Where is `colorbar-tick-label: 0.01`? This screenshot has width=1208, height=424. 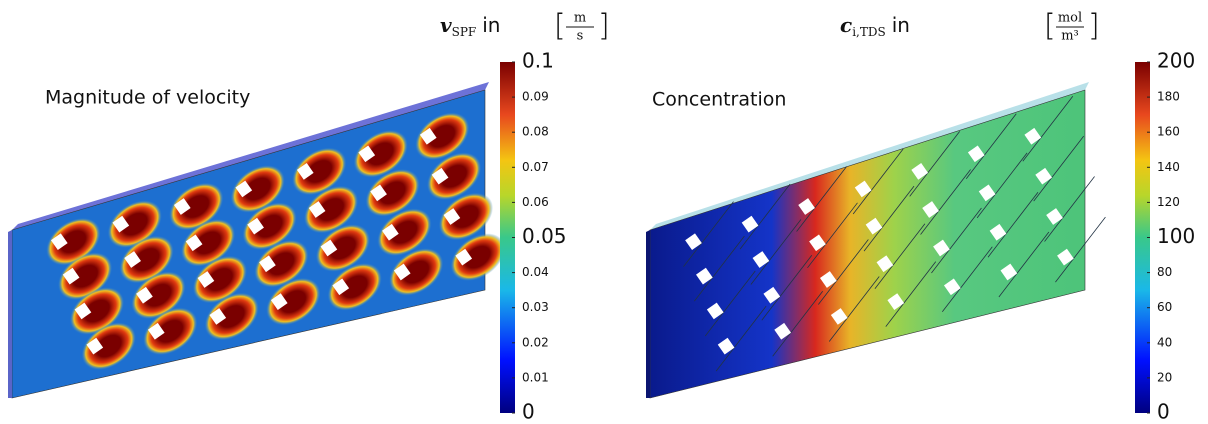 colorbar-tick-label: 0.01 is located at coordinates (535, 377).